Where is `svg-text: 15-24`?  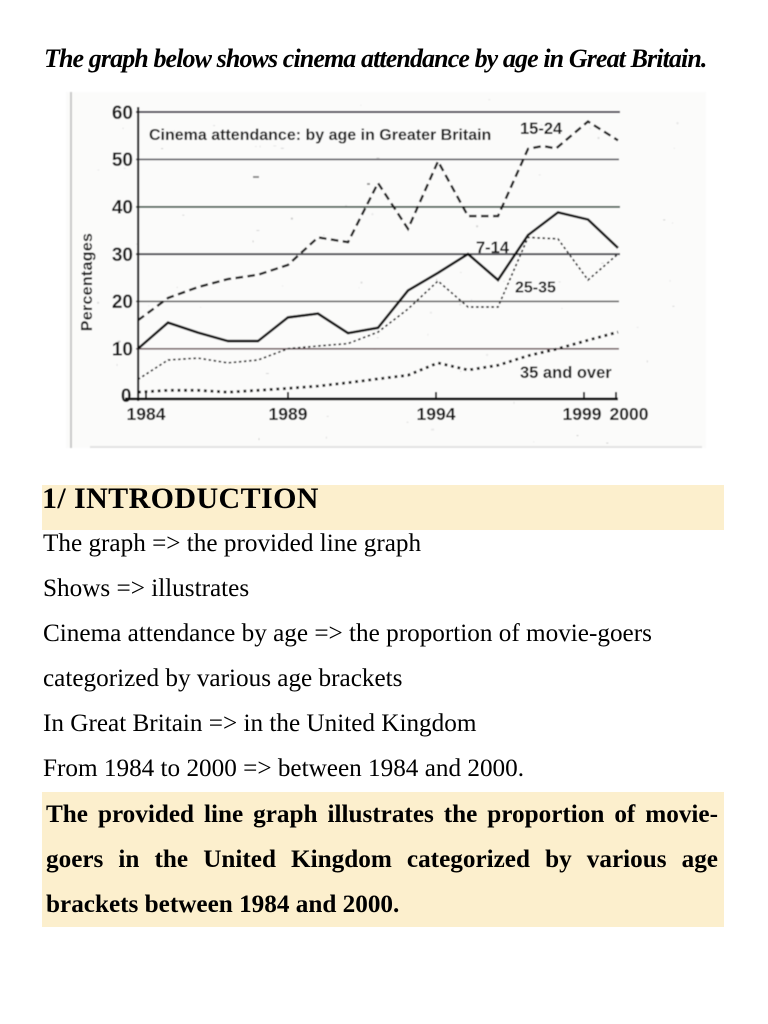
svg-text: 15-24 is located at coordinates (541, 129).